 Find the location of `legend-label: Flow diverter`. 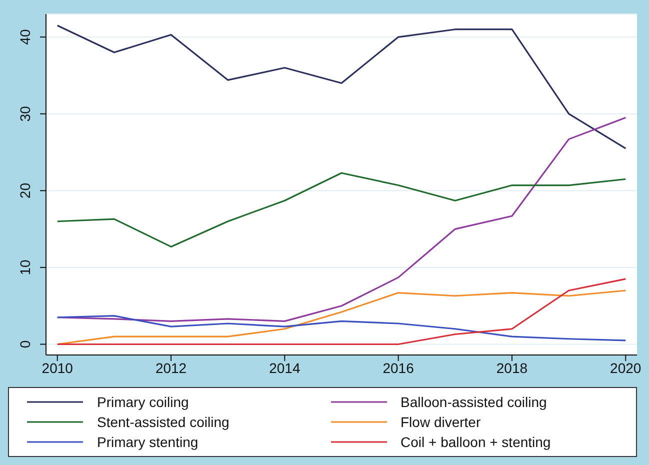

legend-label: Flow diverter is located at coordinates (440, 422).